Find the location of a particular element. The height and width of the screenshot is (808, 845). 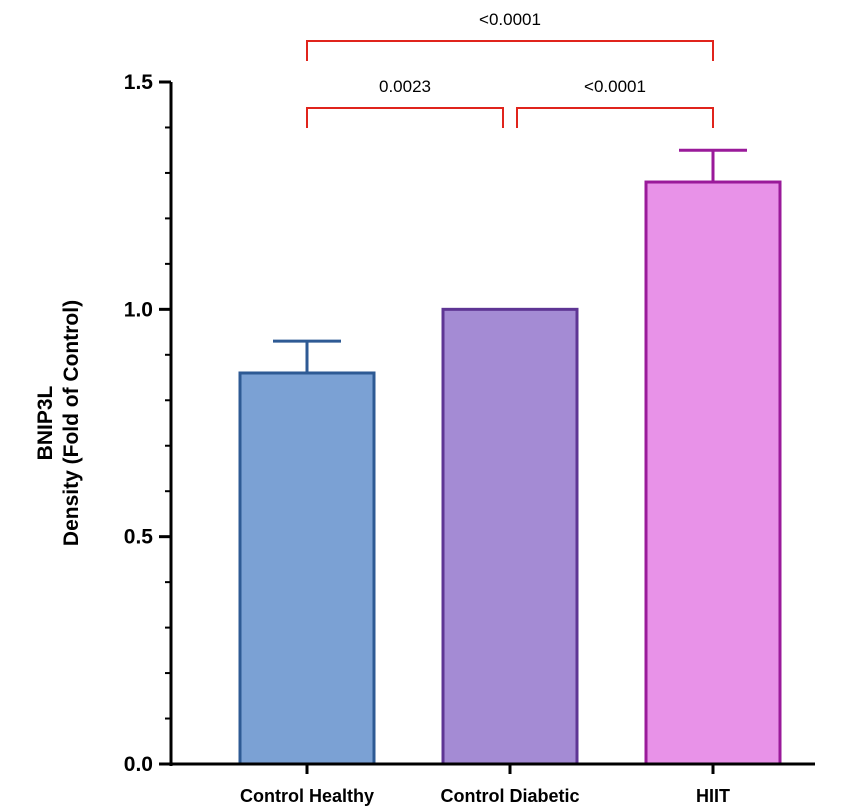

p-value-label-2: <0.0001 is located at coordinates (615, 86).